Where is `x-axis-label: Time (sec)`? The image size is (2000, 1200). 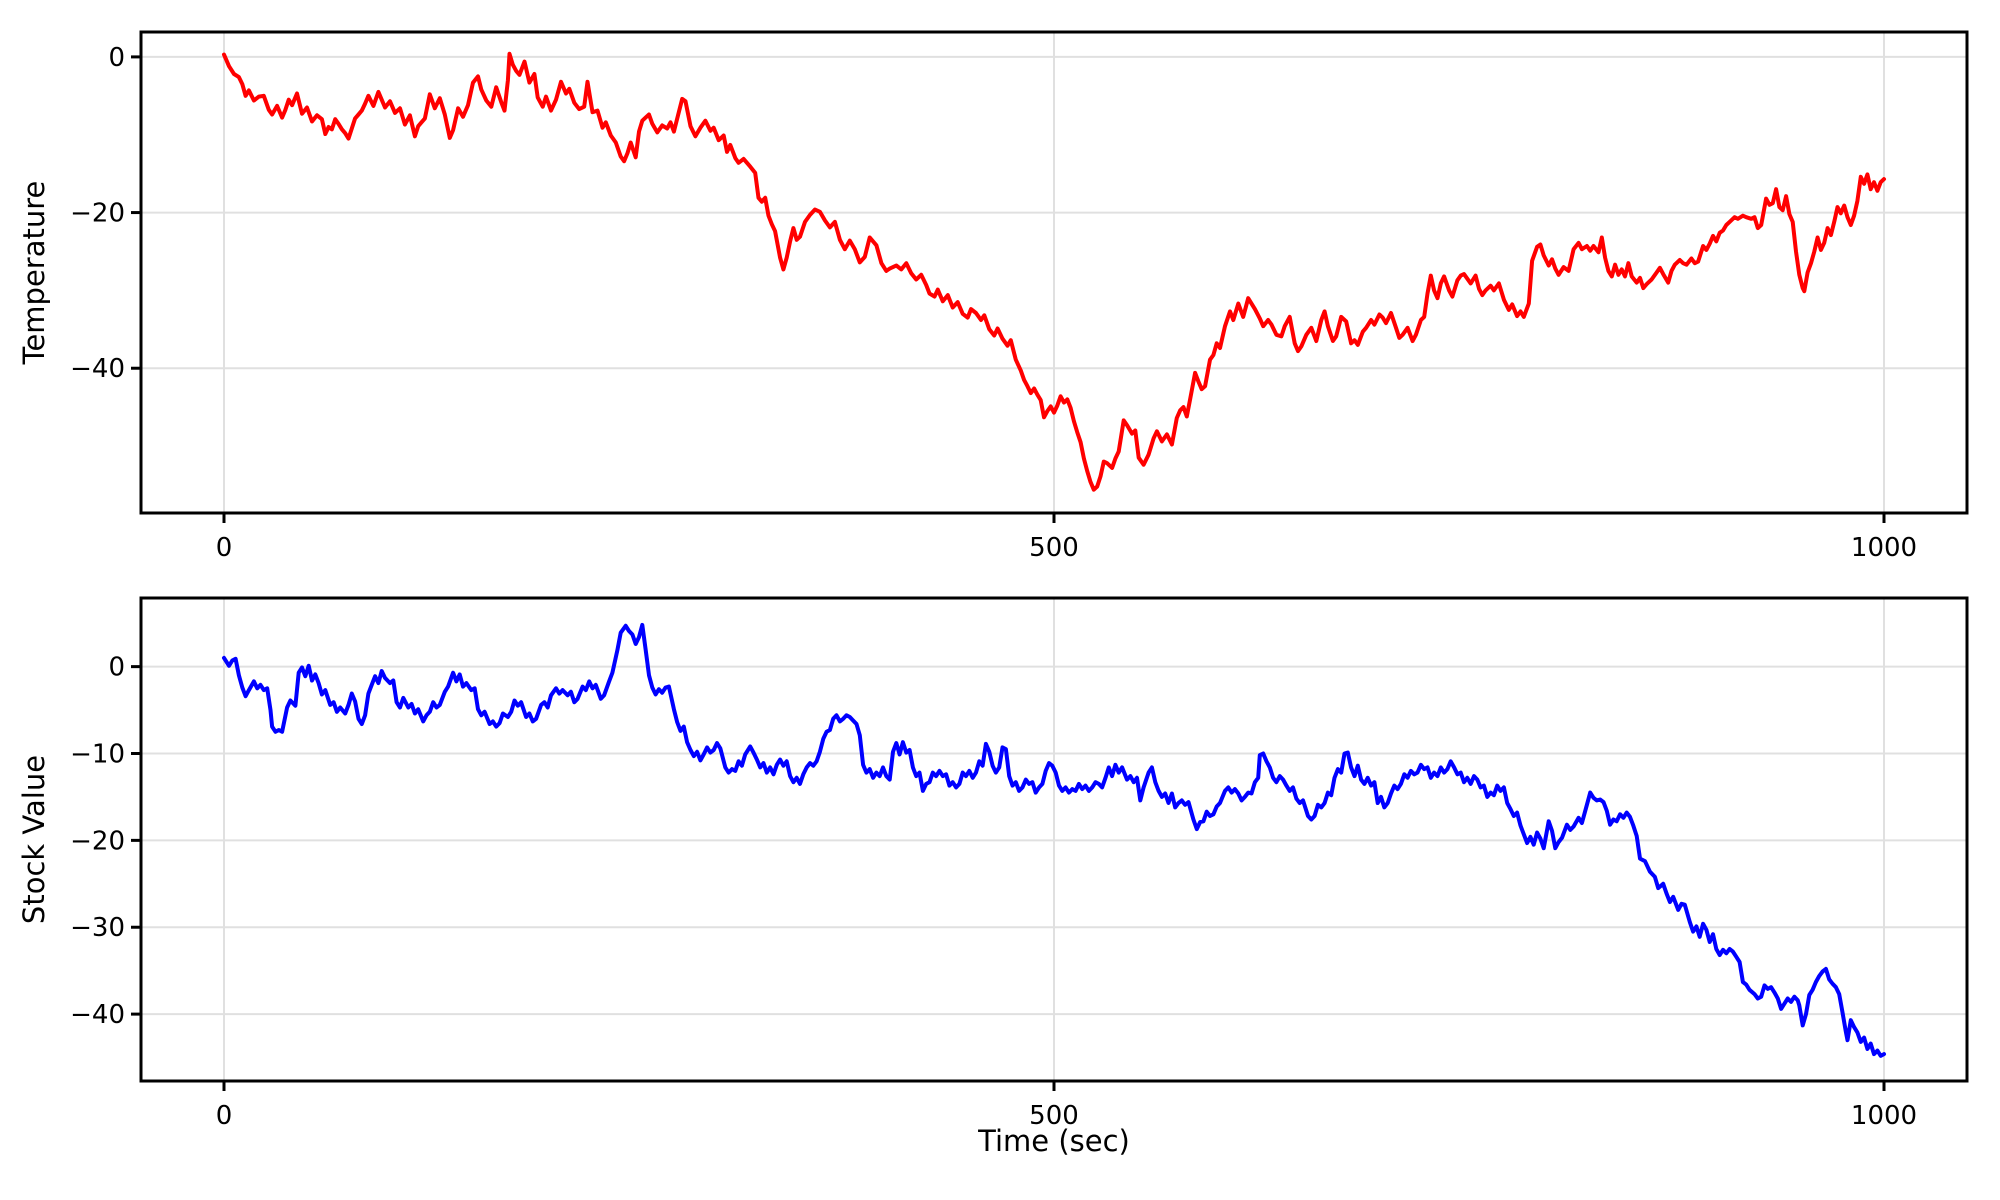 x-axis-label: Time (sec) is located at coordinates (1053, 1141).